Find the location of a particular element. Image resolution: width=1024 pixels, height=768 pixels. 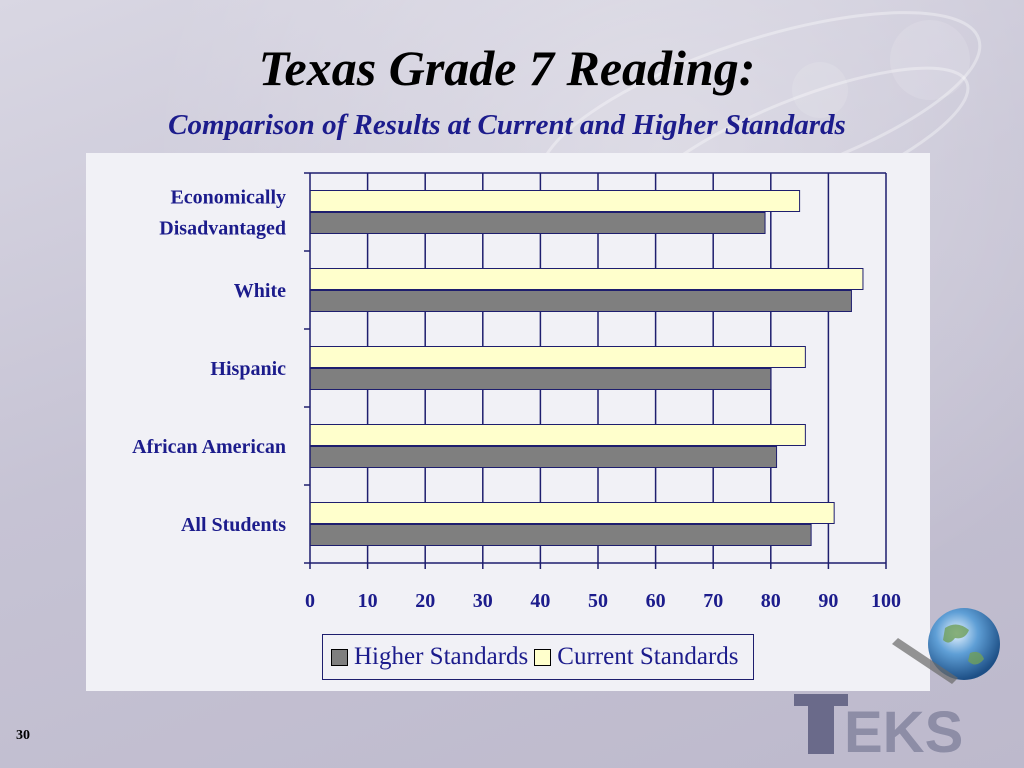

legend-label-current: Current Standards is located at coordinates (648, 656).